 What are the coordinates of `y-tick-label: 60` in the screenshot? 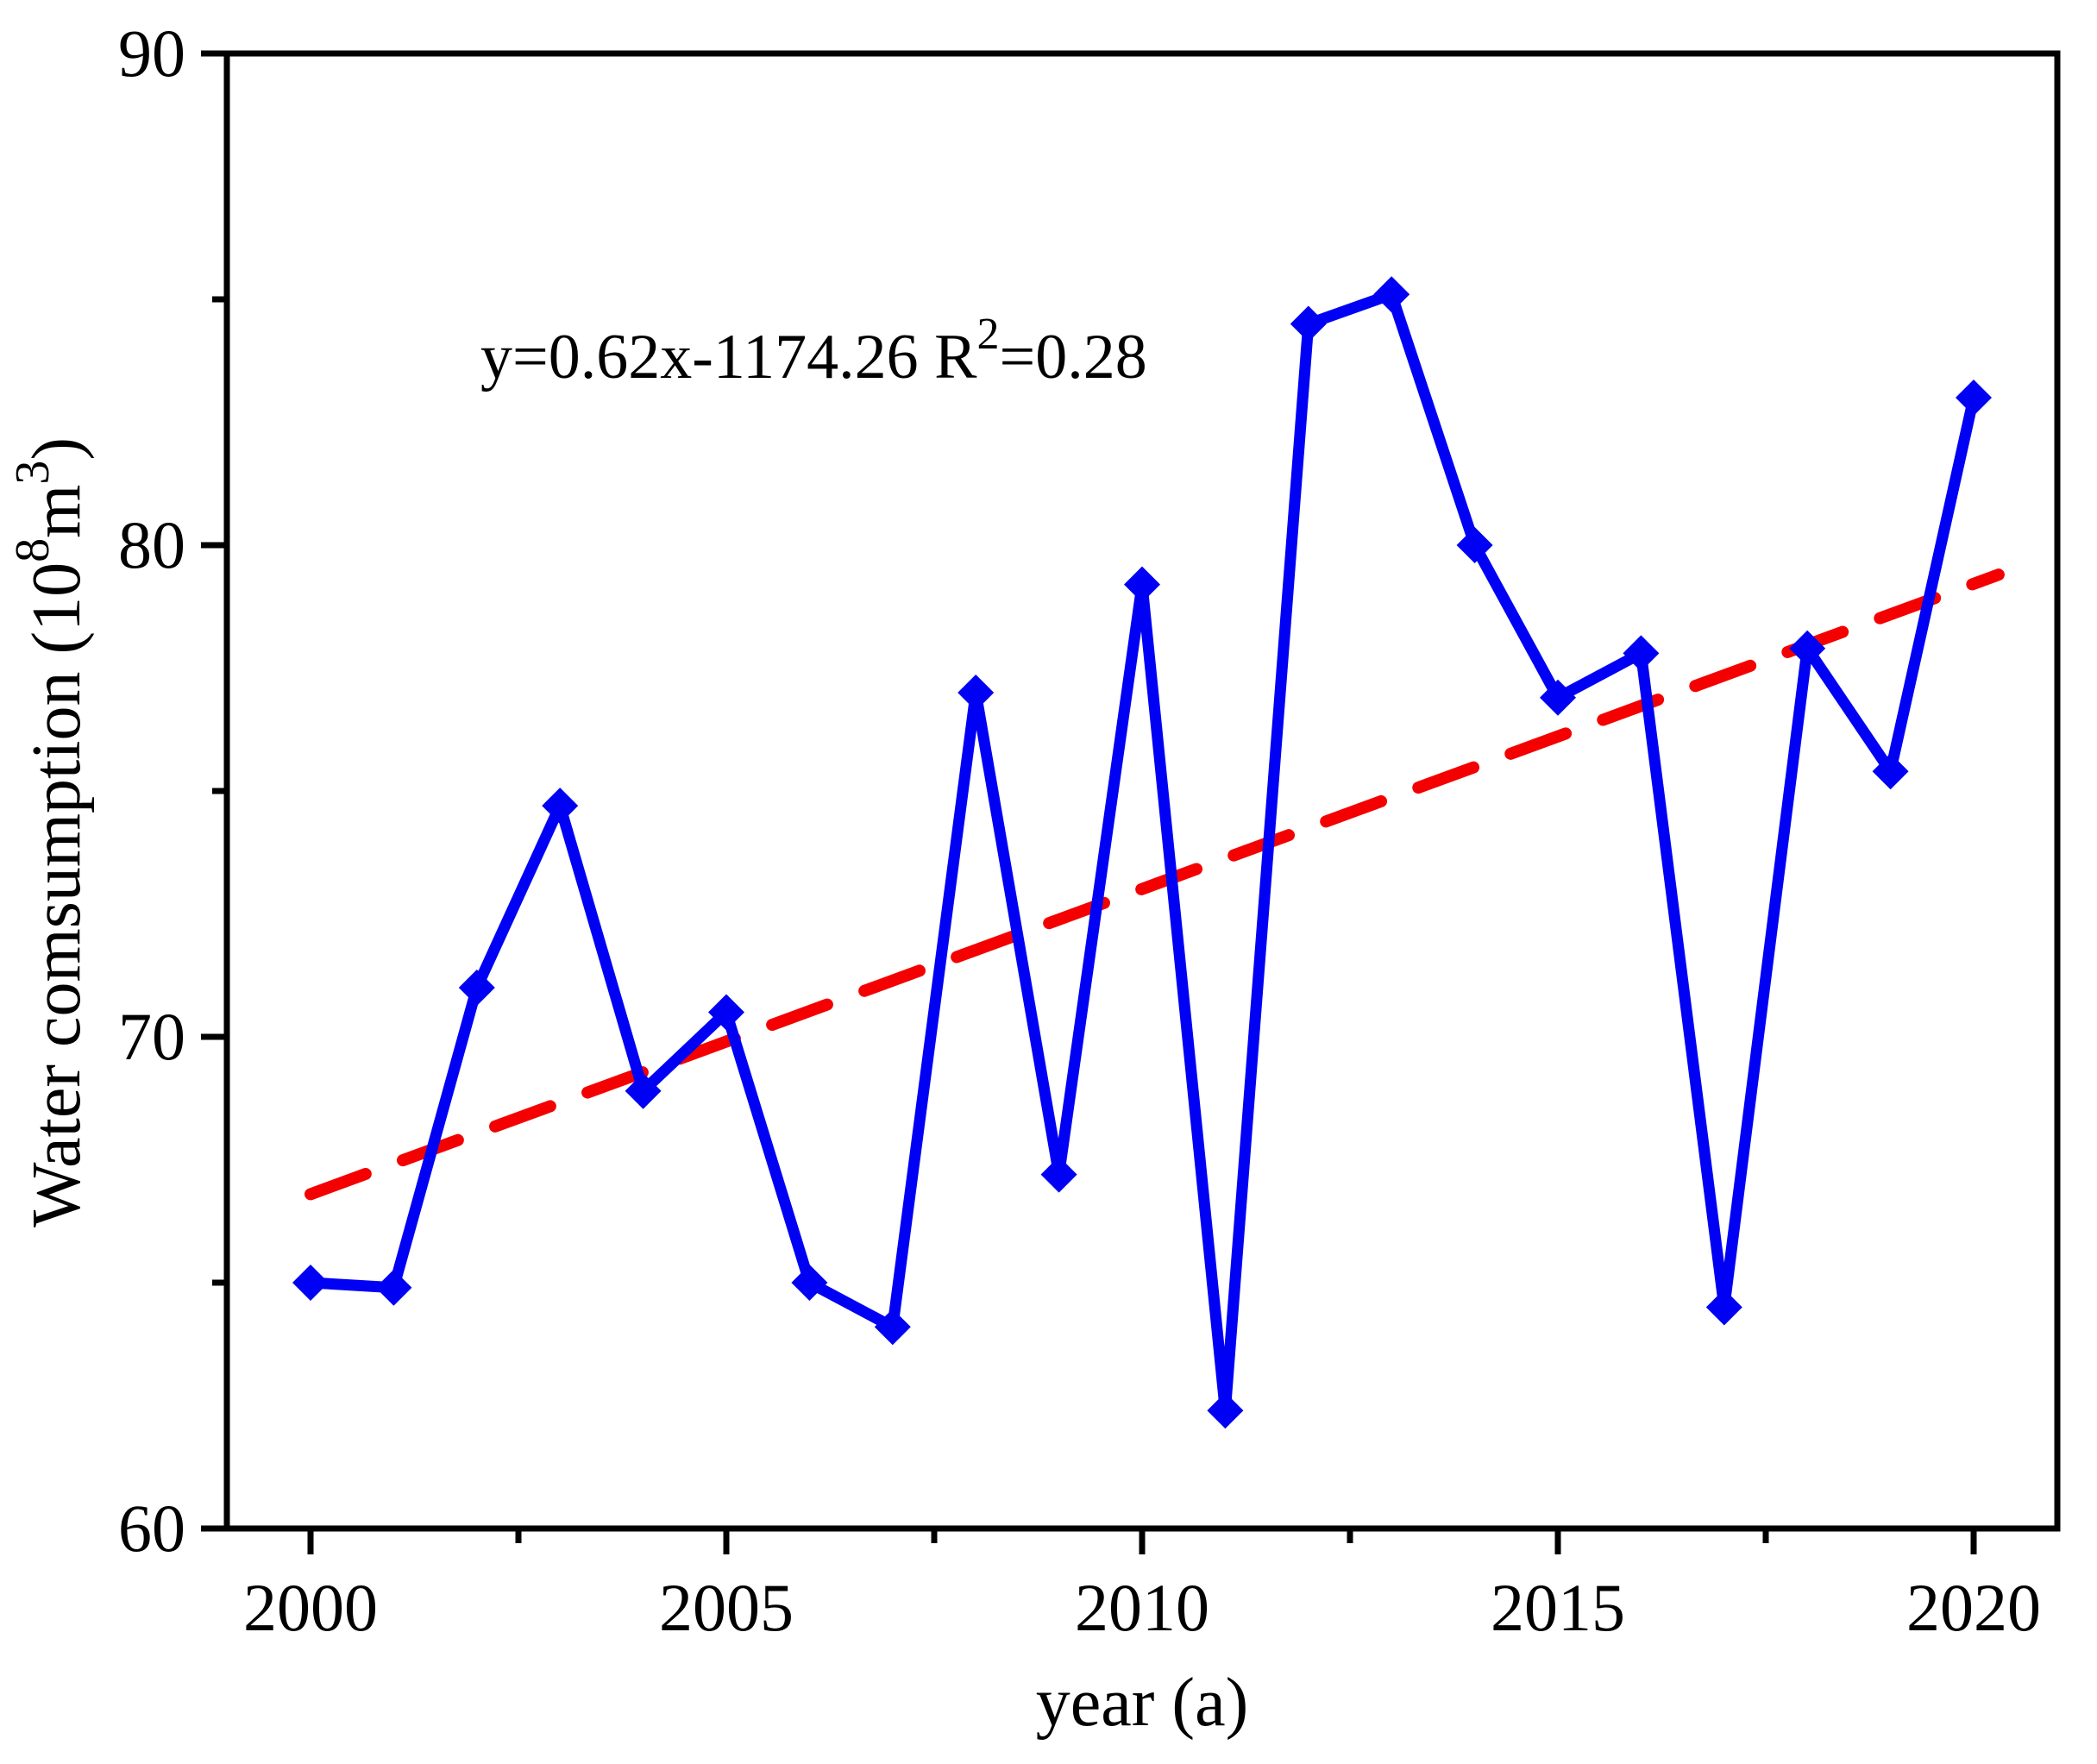 It's located at (151, 1528).